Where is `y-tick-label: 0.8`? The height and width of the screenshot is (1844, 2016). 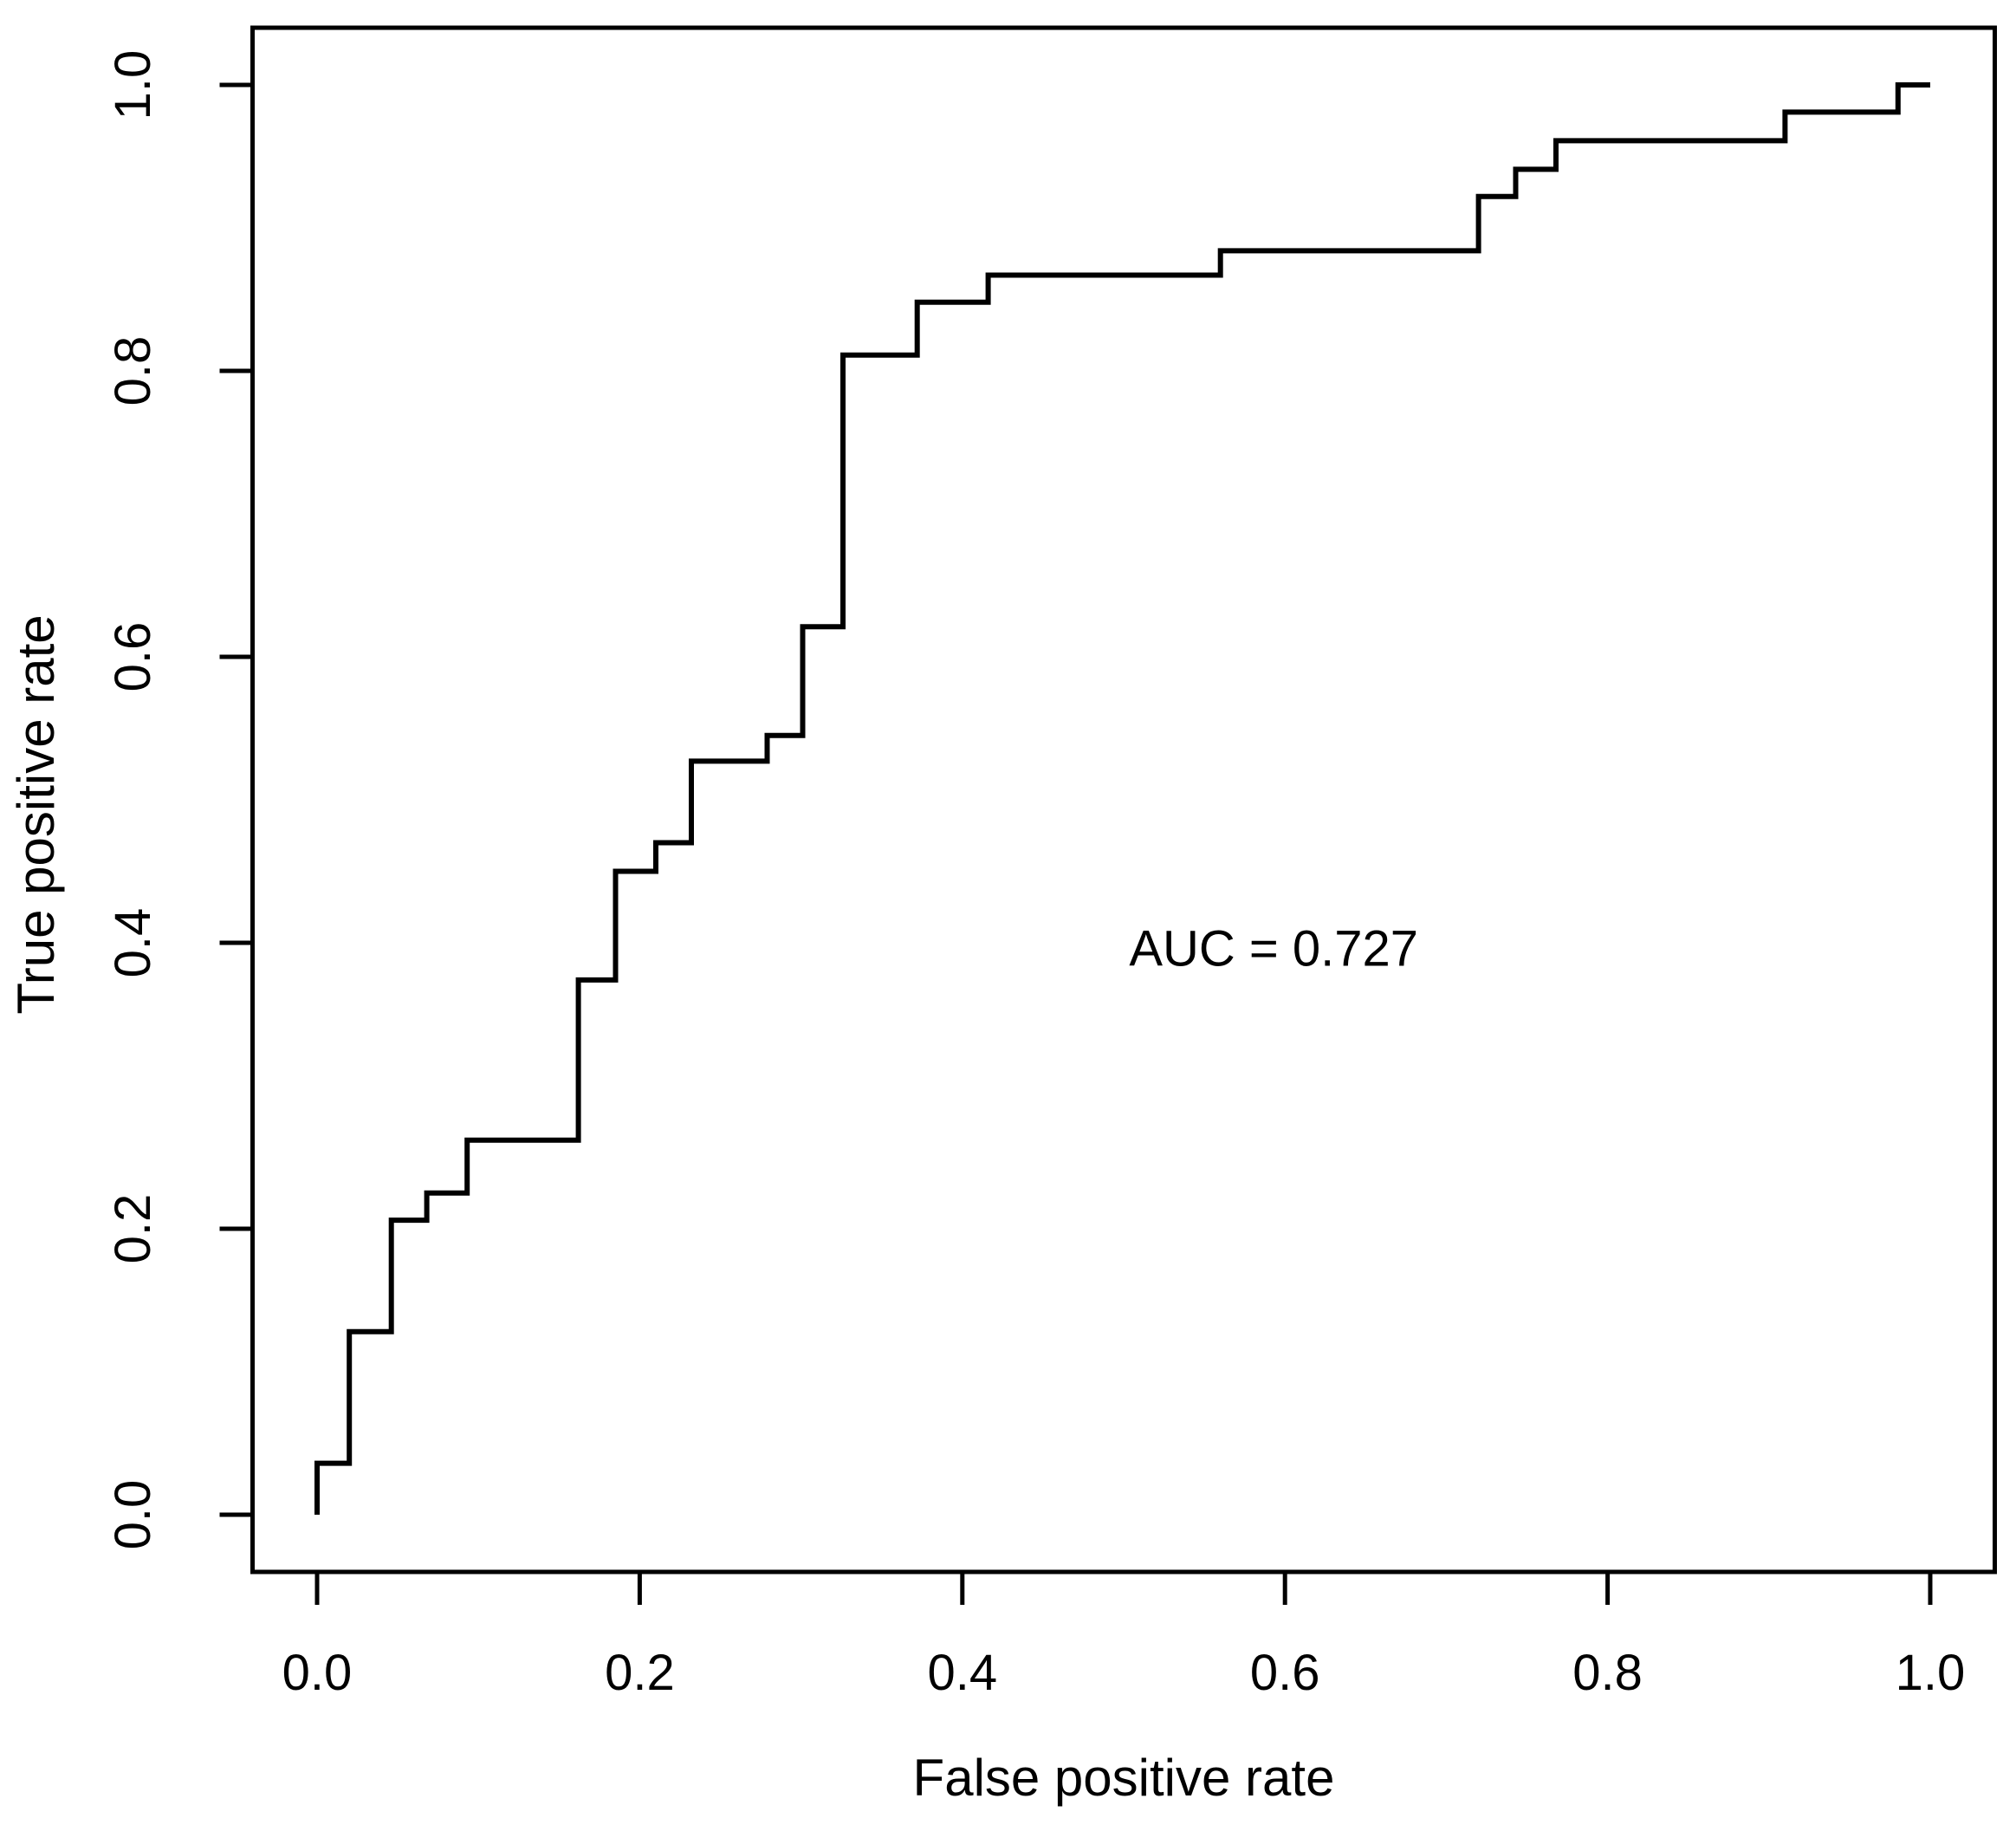
y-tick-label: 0.8 is located at coordinates (133, 371).